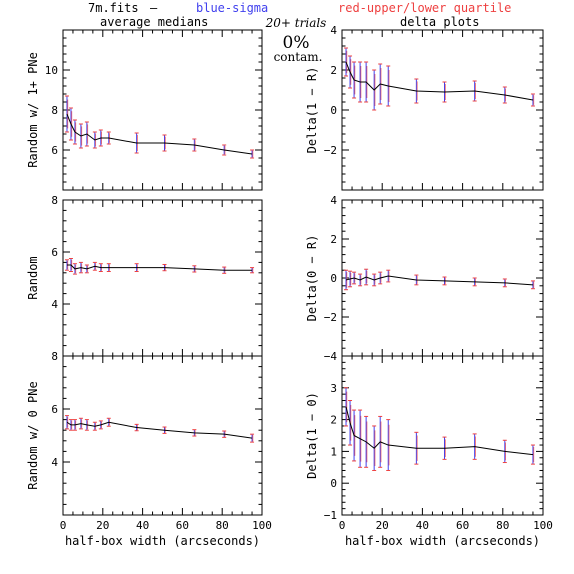 This screenshot has height=574, width=574. I want to click on contamination-label: contam., so click(298, 57).